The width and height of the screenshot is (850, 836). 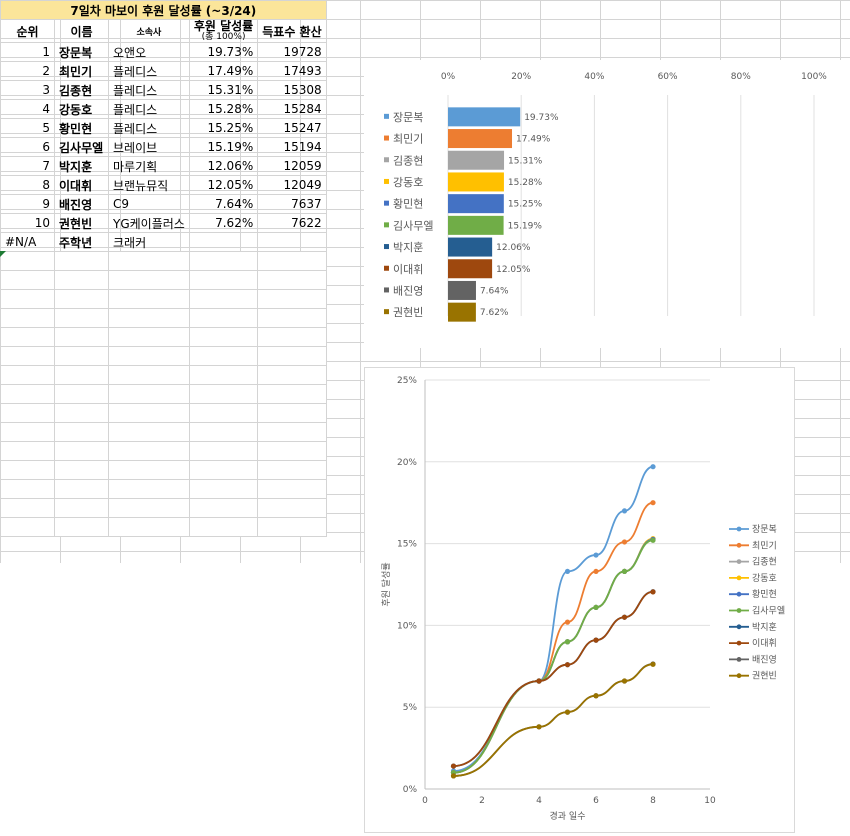 I want to click on cell-rank: #N/A, so click(x=27, y=242).